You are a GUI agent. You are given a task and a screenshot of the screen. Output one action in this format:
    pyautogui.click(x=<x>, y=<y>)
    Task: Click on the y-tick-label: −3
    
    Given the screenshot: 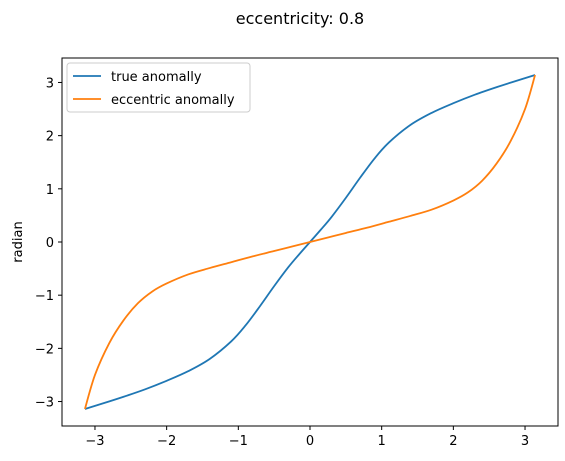 What is the action you would take?
    pyautogui.click(x=44, y=403)
    